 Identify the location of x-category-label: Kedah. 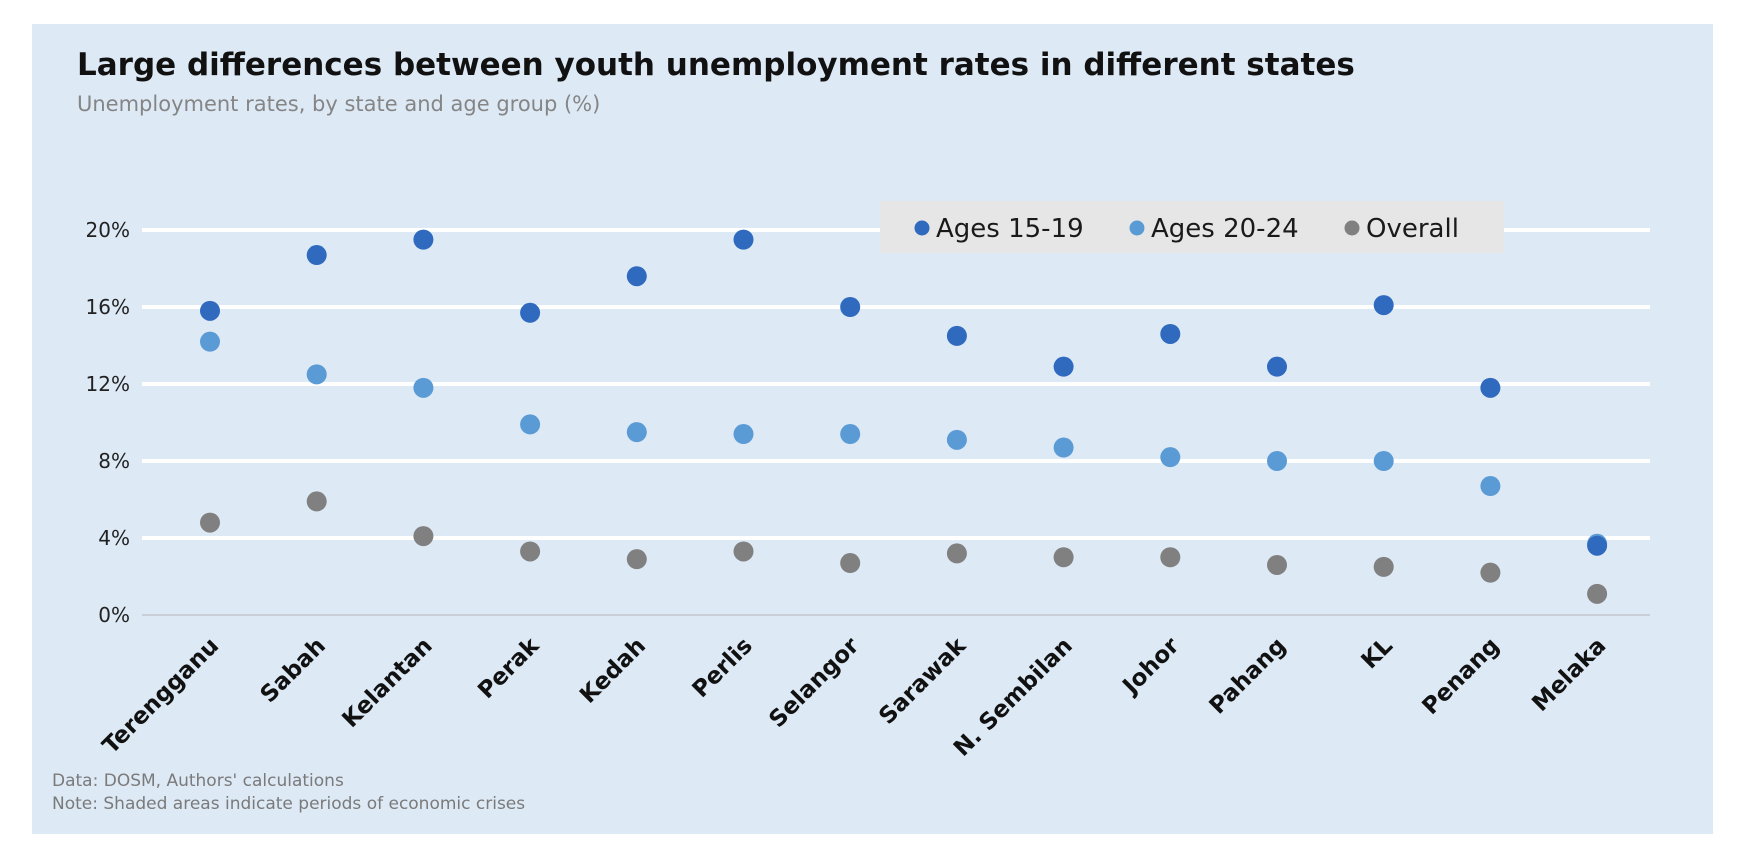
(613, 671).